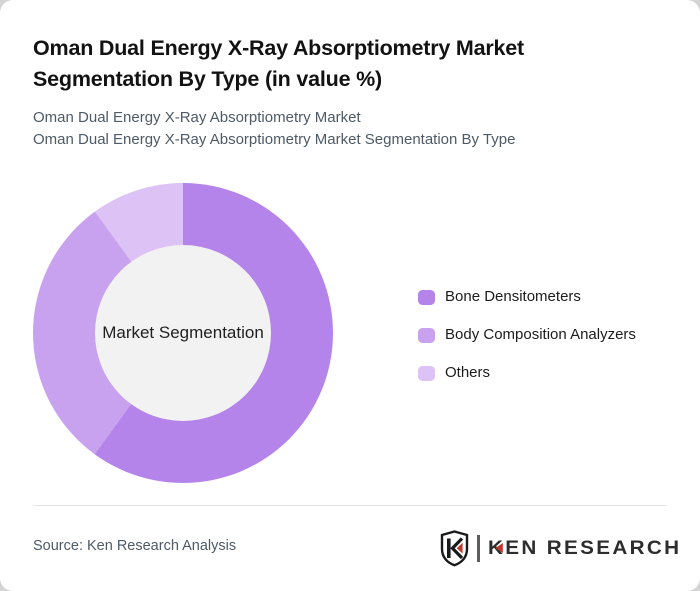 The height and width of the screenshot is (591, 700). Describe the element at coordinates (454, 547) in the screenshot. I see `ken-research-shield-icon` at that location.